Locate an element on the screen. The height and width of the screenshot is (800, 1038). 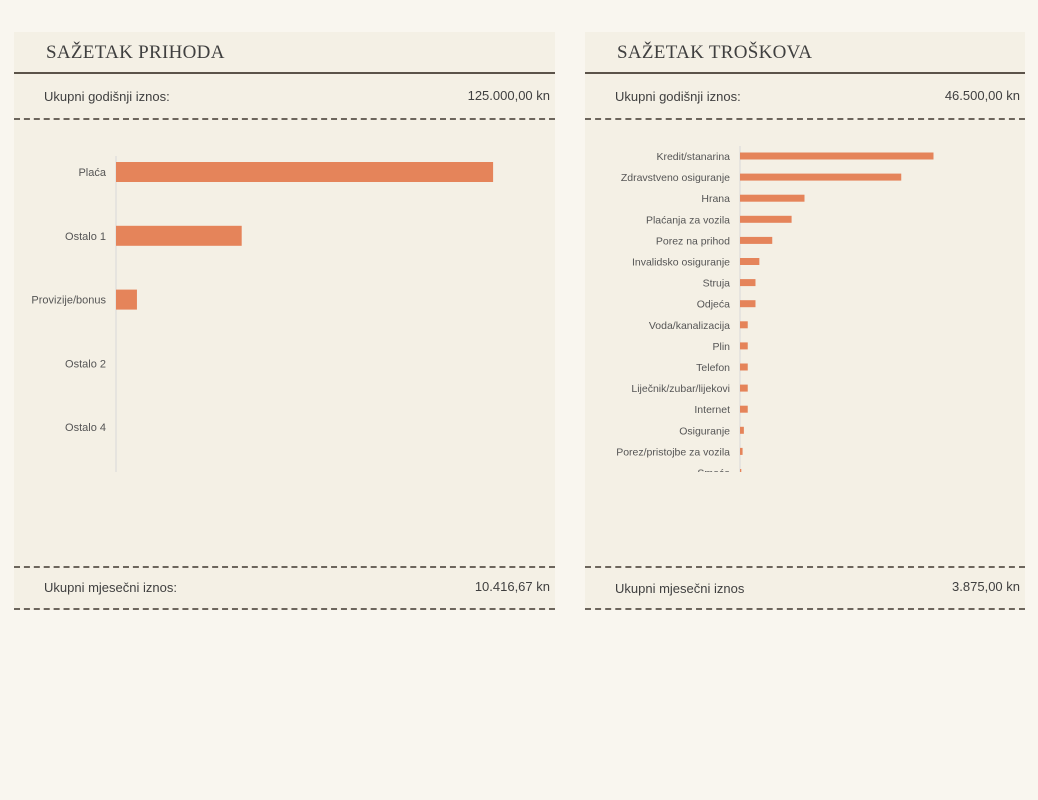
expense-category-label: Kredit/stanarina is located at coordinates (693, 157).